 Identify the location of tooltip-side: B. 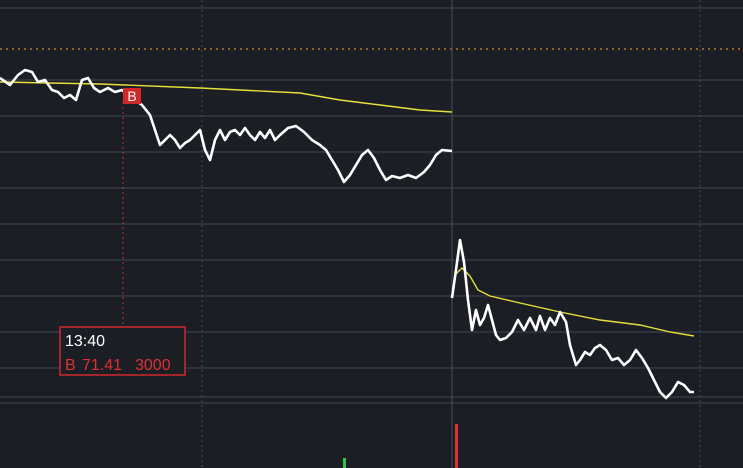
(70, 365).